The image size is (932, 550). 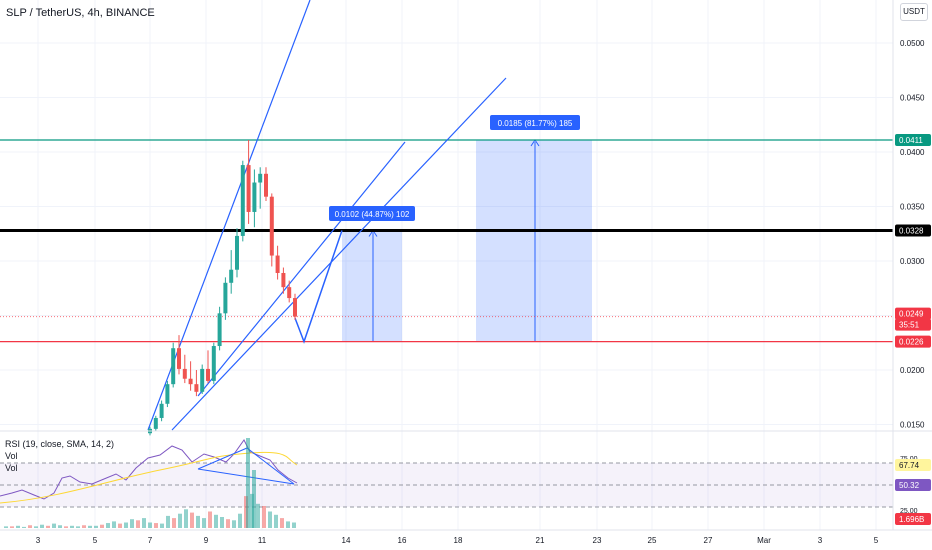 I want to click on measure-rectangles, so click(x=467, y=240).